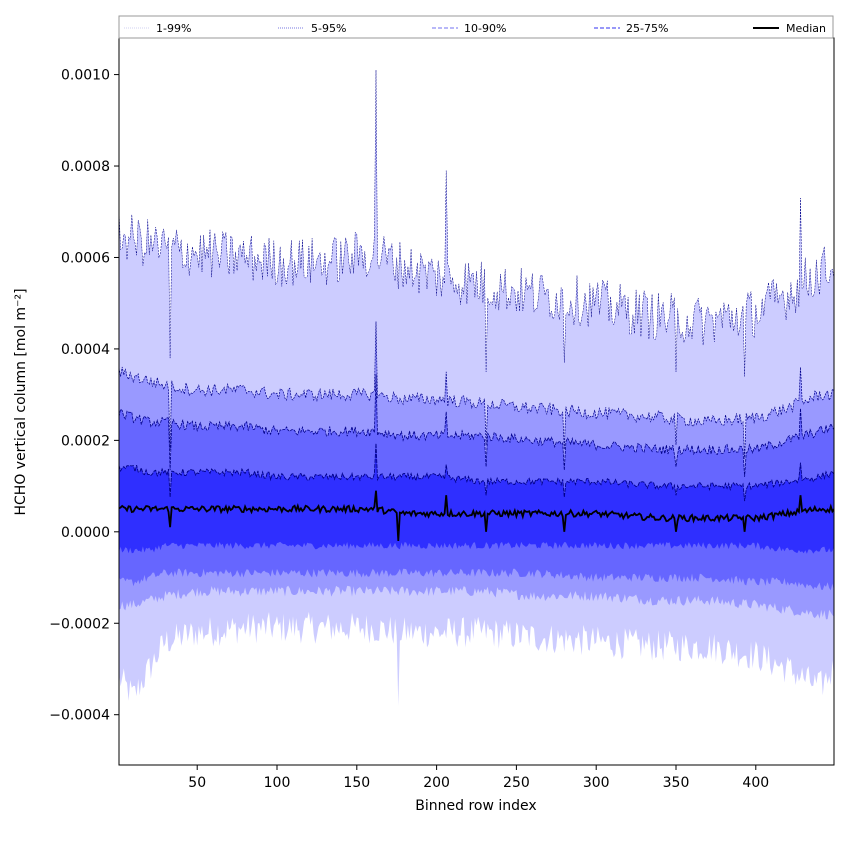 This screenshot has width=850, height=850. I want to click on y-tick-label: 0.0008, so click(85, 167).